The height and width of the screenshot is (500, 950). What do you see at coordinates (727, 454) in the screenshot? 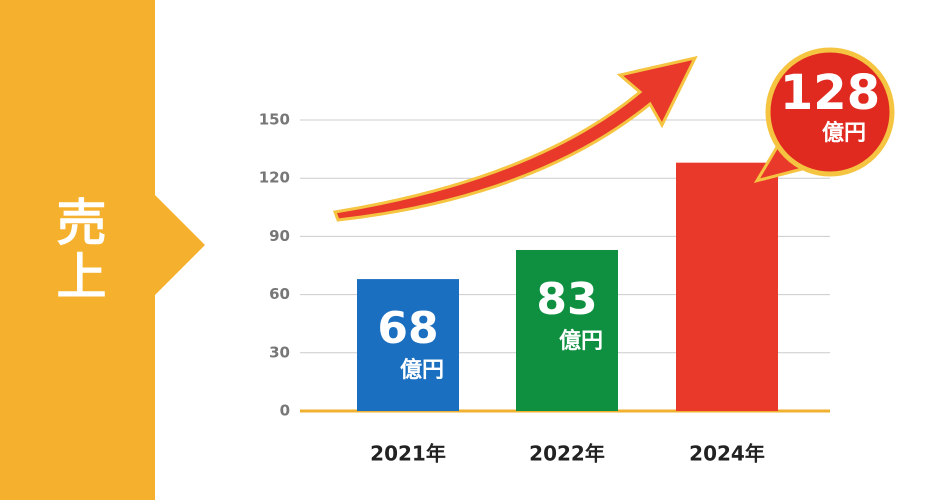
I see `x-tick-label: 2024年` at bounding box center [727, 454].